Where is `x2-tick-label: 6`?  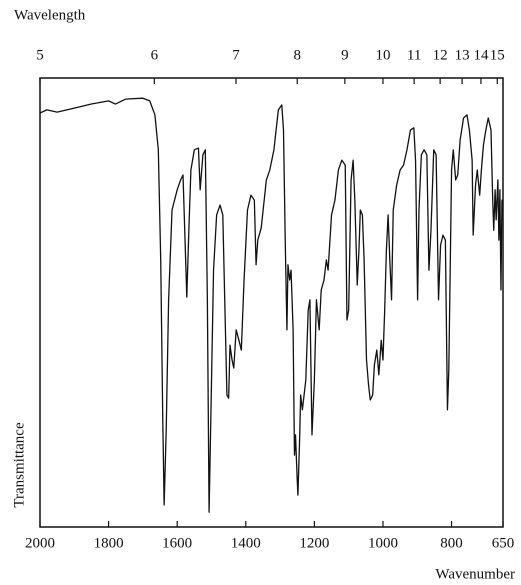
x2-tick-label: 6 is located at coordinates (155, 55).